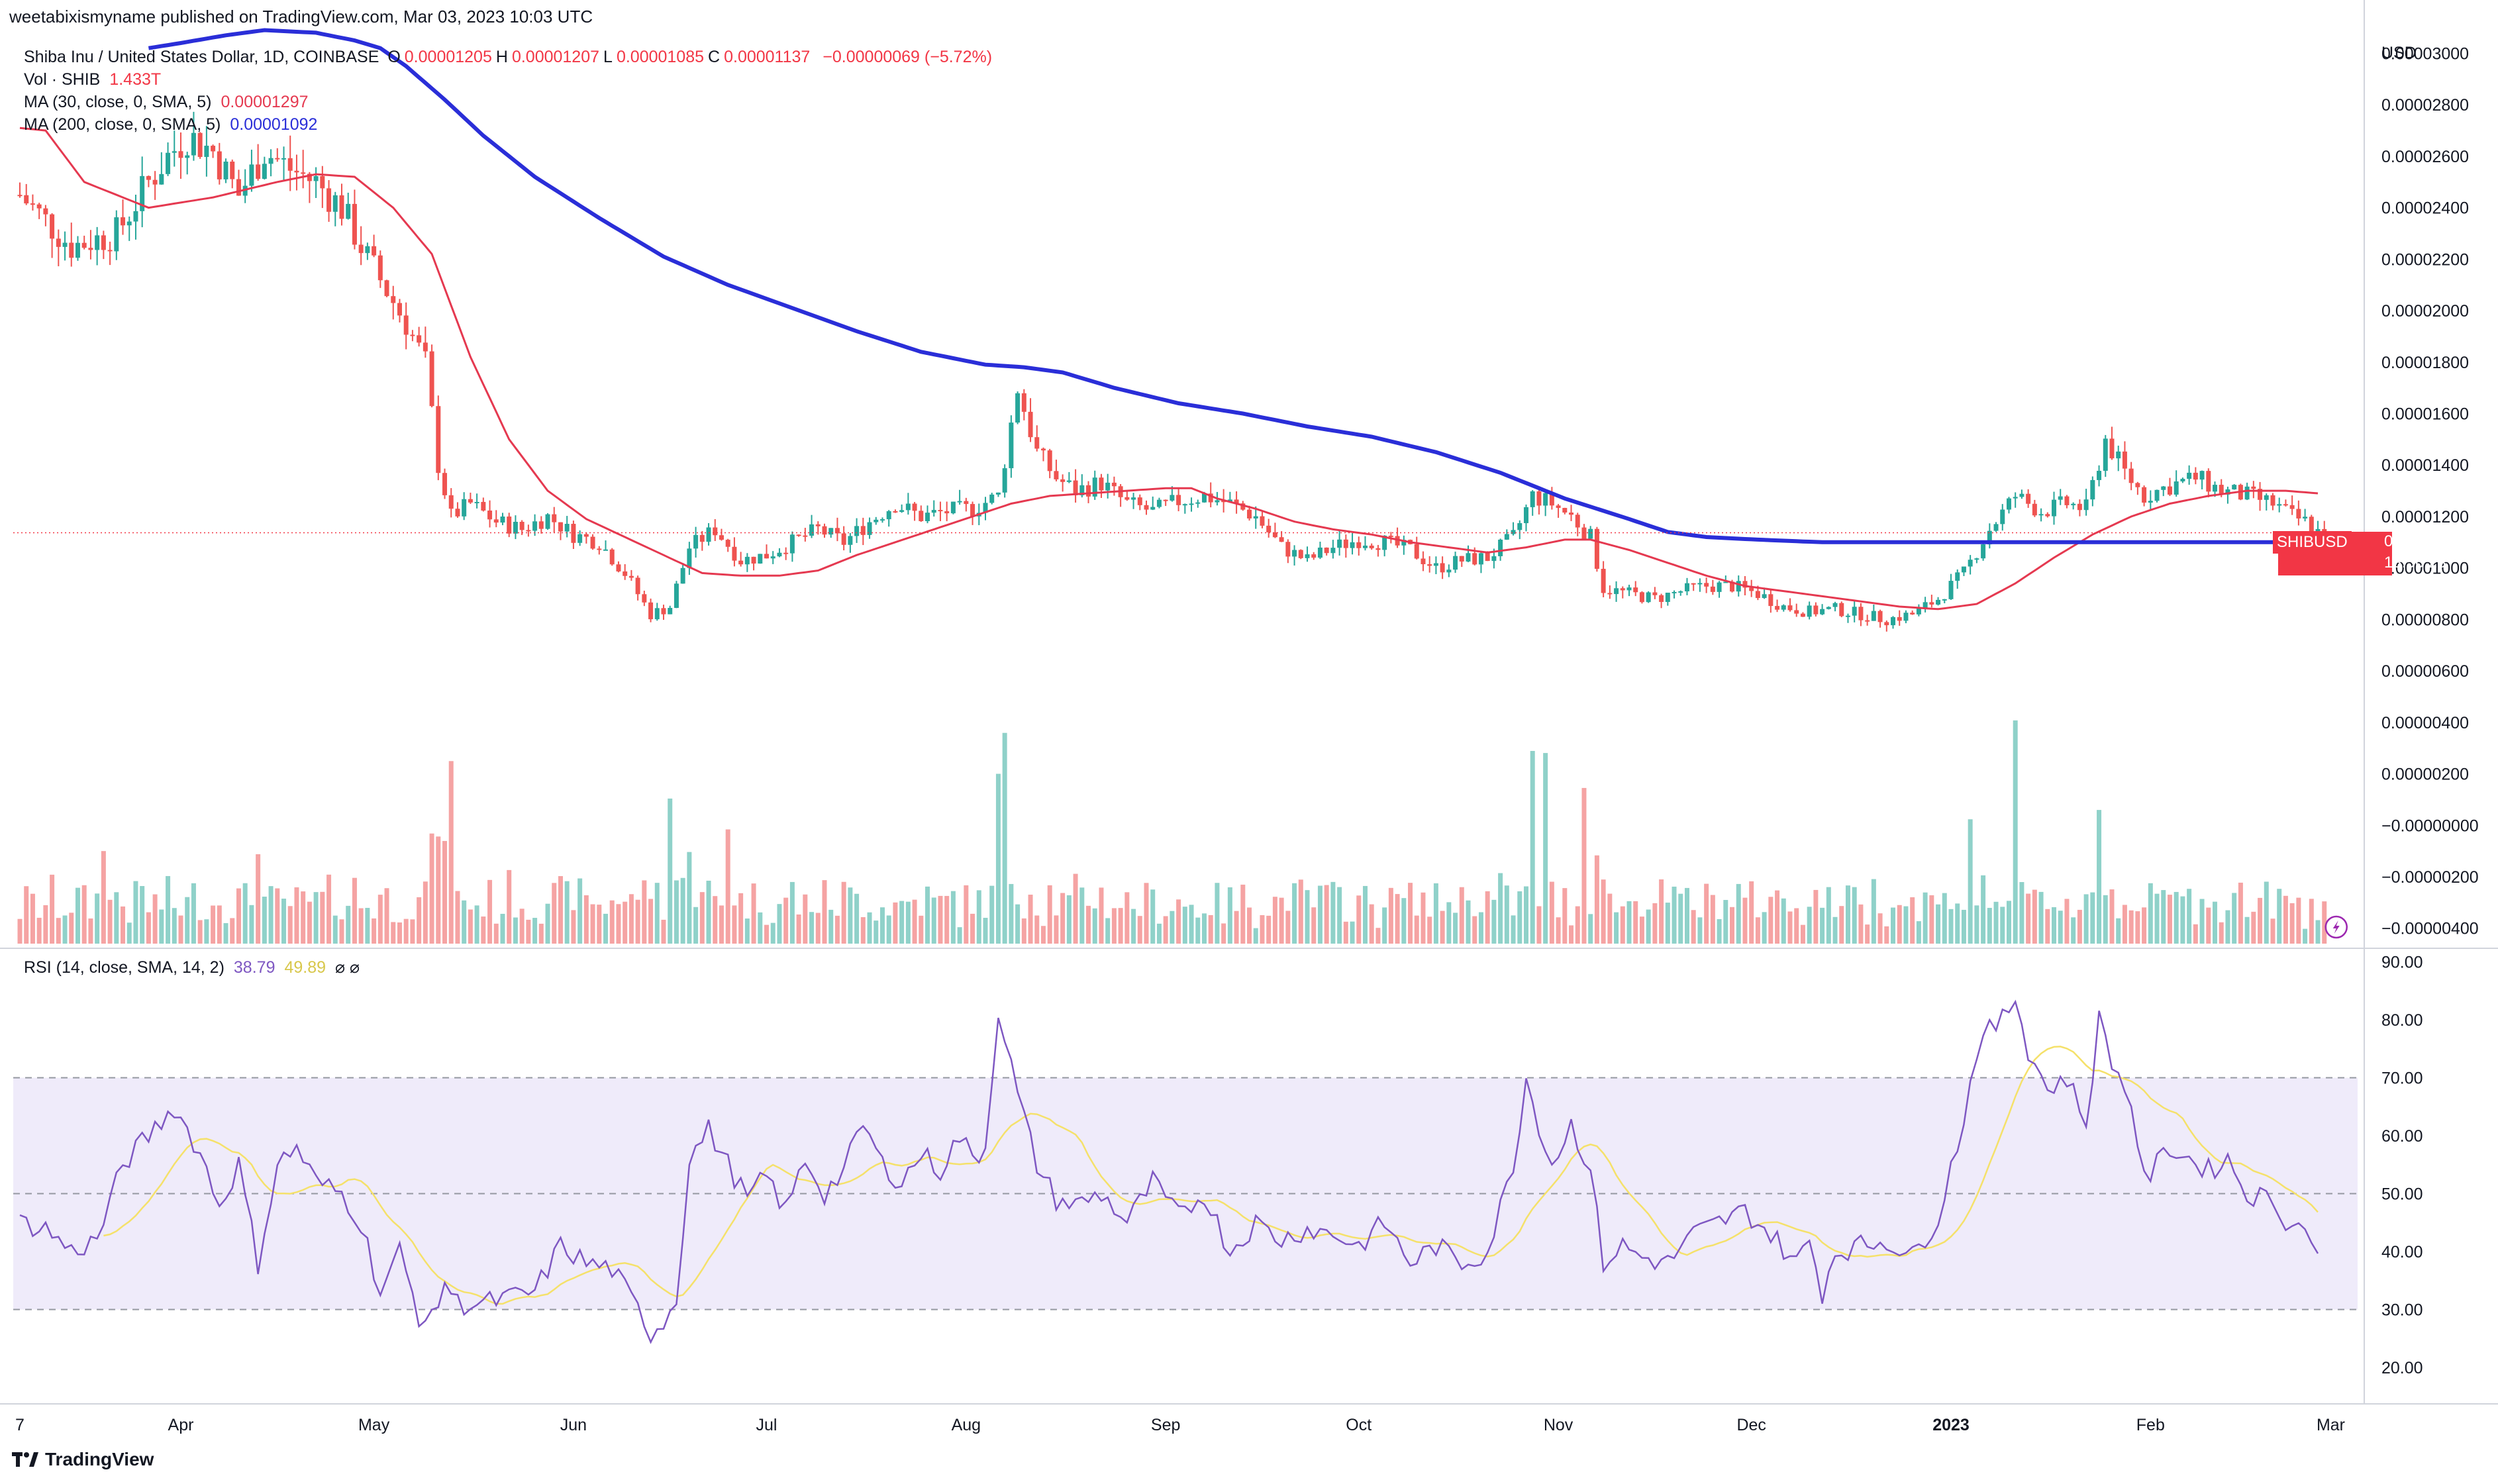  I want to click on ma30-legend: MA (30, close, 0, SMA, 5) 0.00001297, so click(168, 102).